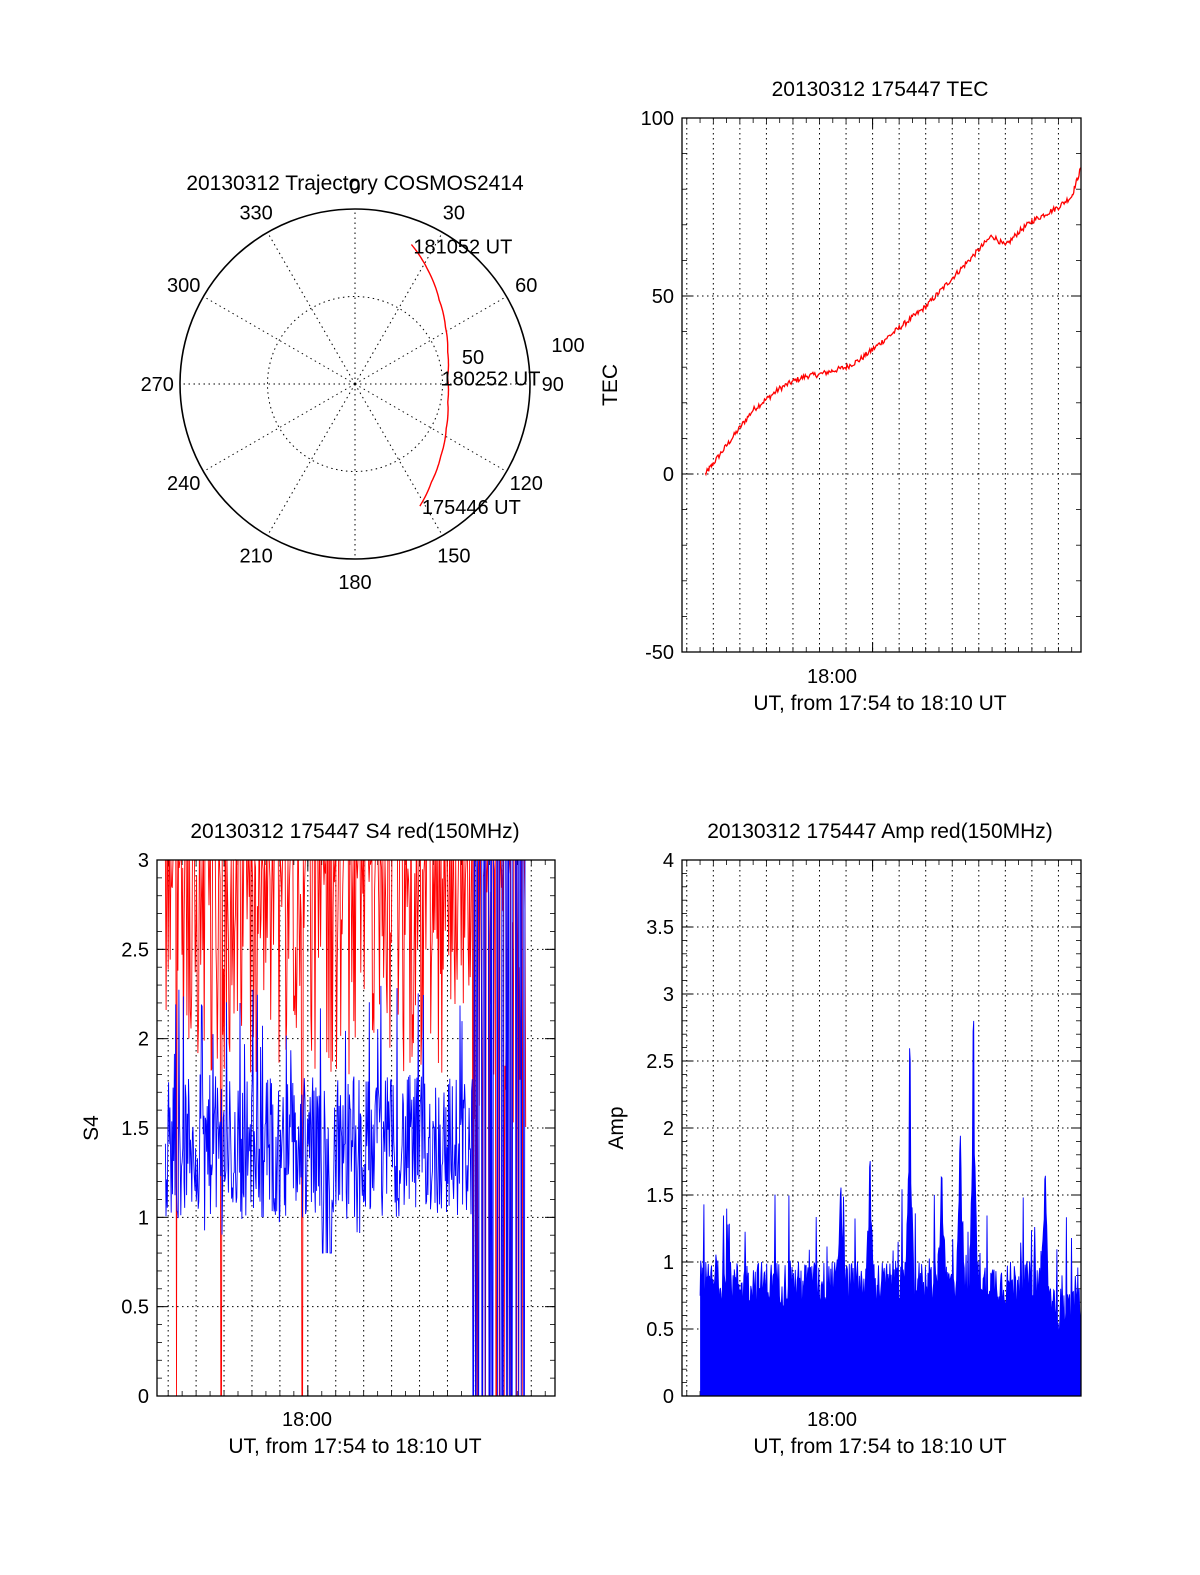  Describe the element at coordinates (354, 583) in the screenshot. I see `polar-angle-label: 180` at that location.